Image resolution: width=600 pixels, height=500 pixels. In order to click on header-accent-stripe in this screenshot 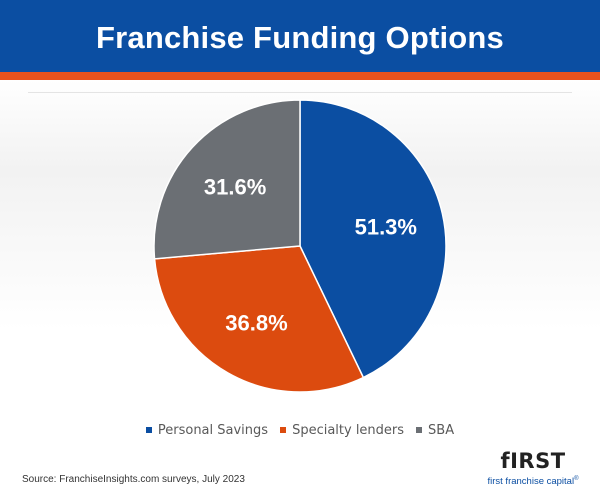, I will do `click(300, 76)`.